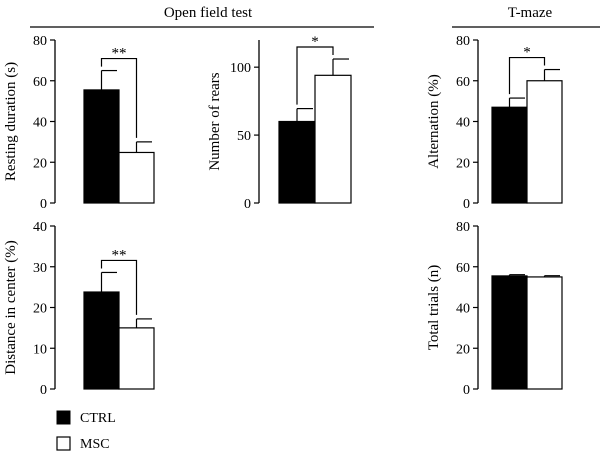 This screenshot has width=600, height=457. Describe the element at coordinates (40, 163) in the screenshot. I see `resting-duration-ytick-label: 20` at that location.